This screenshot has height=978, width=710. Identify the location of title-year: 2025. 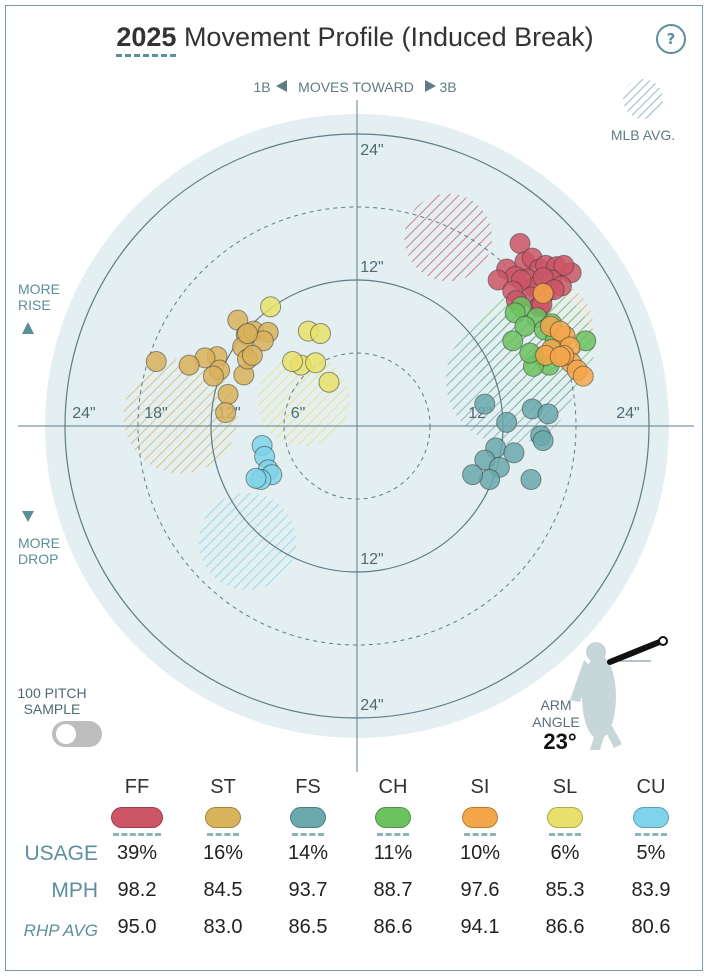
(146, 39).